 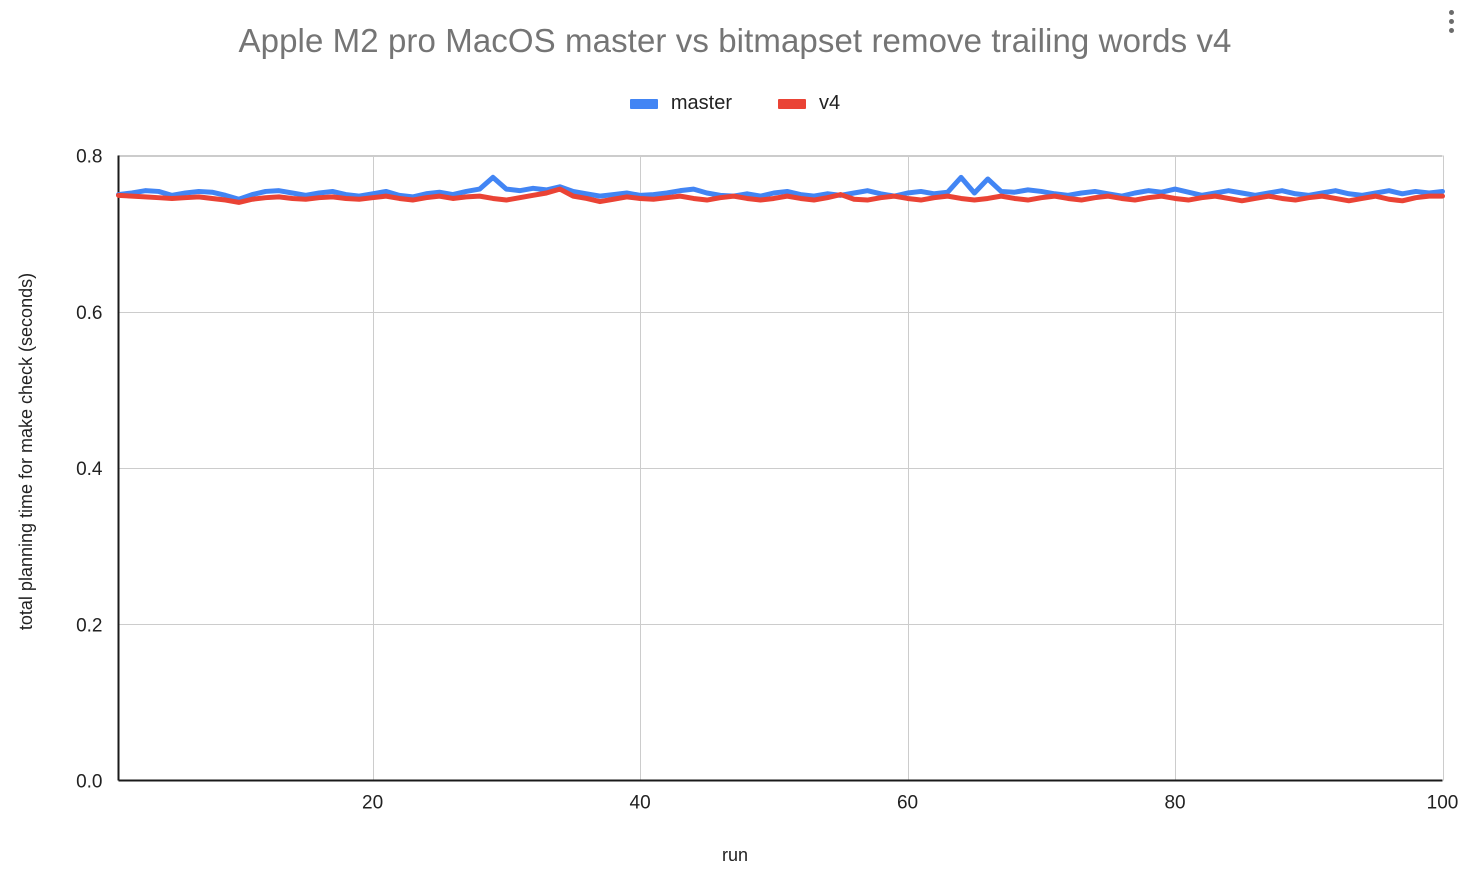 I want to click on x-tick-label: 60, so click(x=907, y=803).